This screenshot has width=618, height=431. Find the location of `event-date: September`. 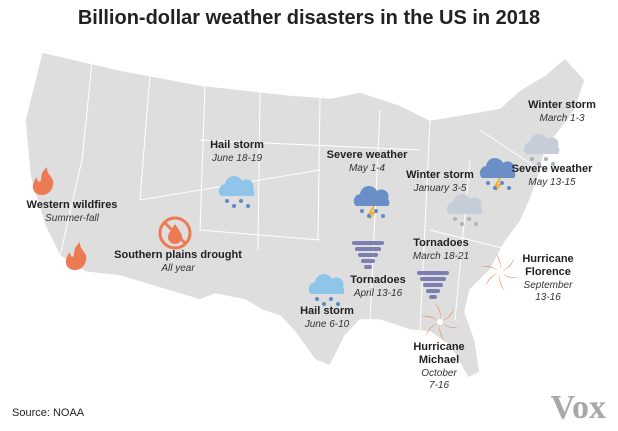

event-date: September is located at coordinates (549, 285).